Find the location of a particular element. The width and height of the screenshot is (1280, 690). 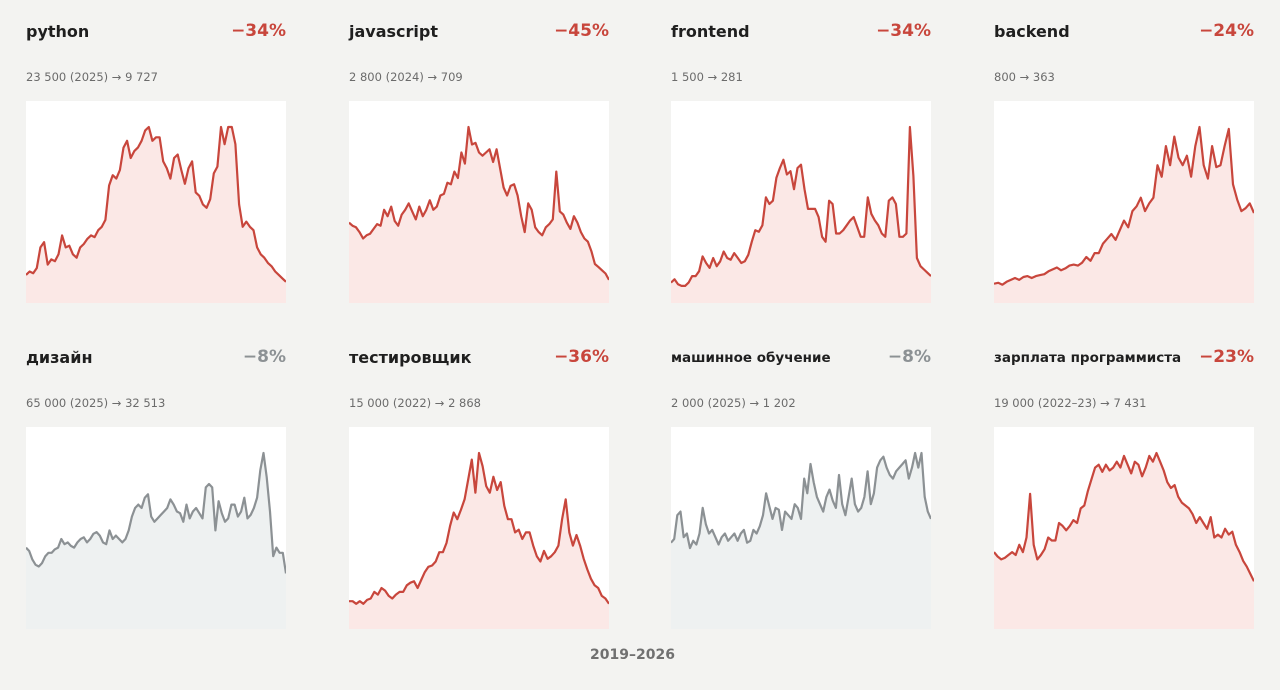

panel-subtitle: 15 000 (2022) → 2 868 is located at coordinates (415, 403).